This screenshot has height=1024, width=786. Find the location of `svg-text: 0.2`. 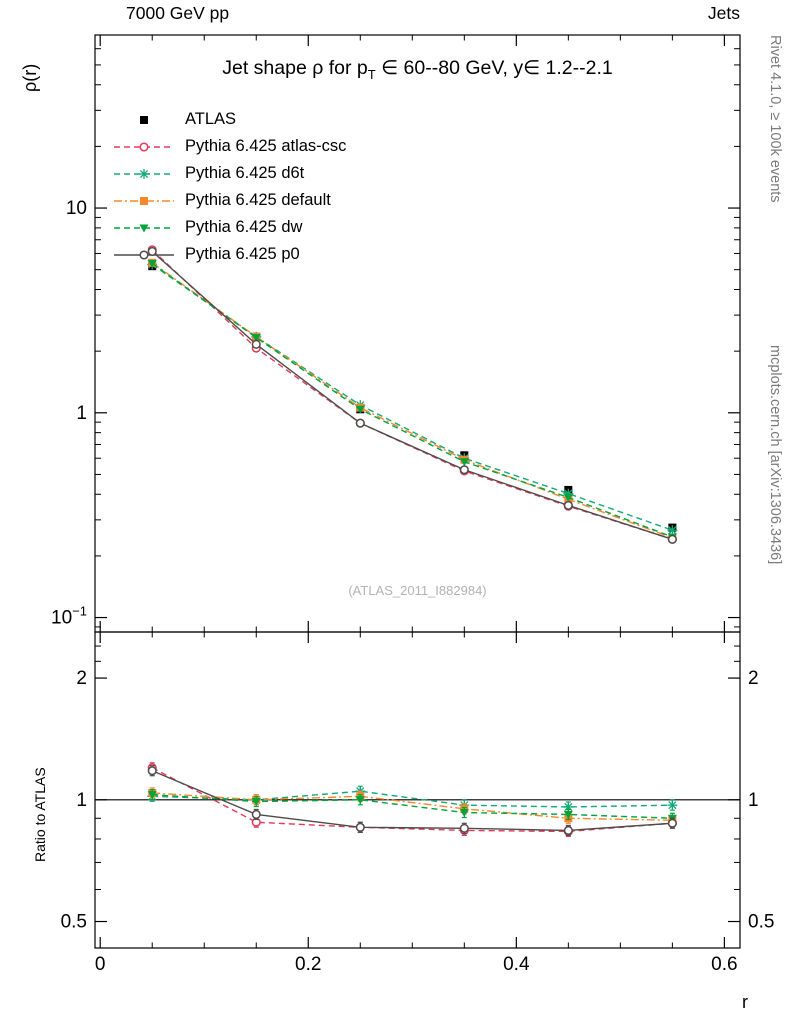

svg-text: 0.2 is located at coordinates (308, 964).